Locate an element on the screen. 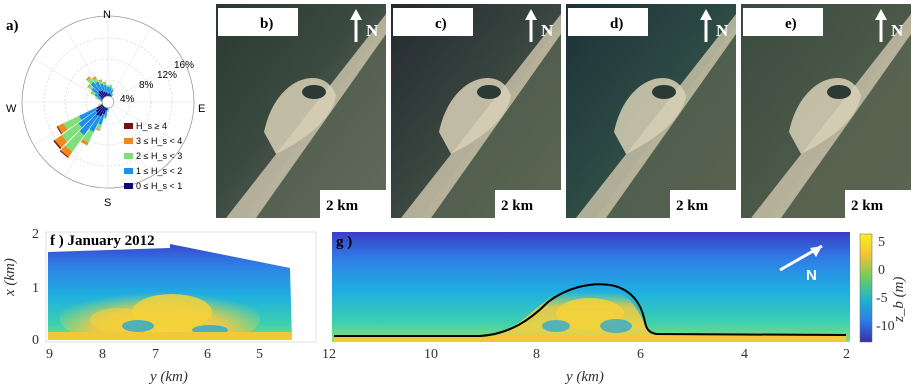  rose-bar-240-hs3 is located at coordinates (62, 128).